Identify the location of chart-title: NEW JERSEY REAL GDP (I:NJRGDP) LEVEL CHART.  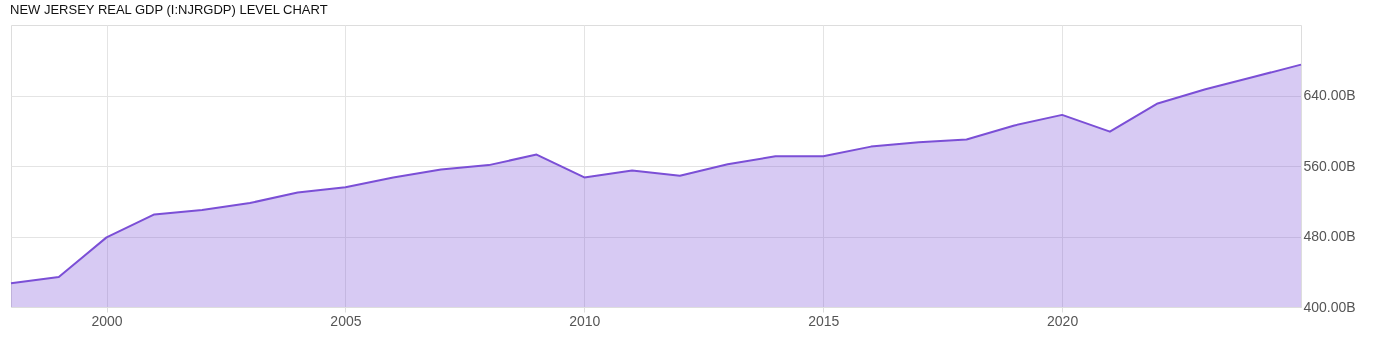
(169, 9).